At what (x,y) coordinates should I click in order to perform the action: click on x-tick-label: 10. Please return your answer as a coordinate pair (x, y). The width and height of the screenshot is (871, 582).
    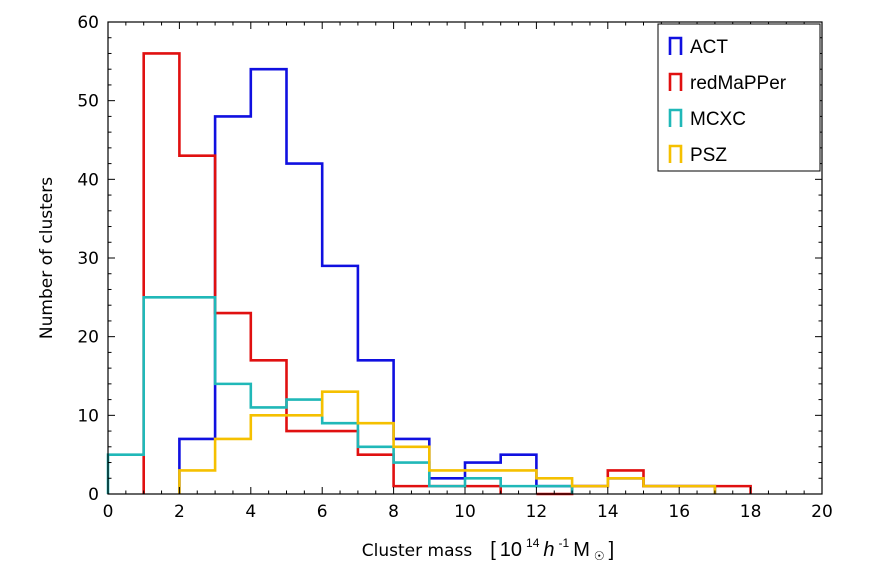
    Looking at the image, I should click on (465, 512).